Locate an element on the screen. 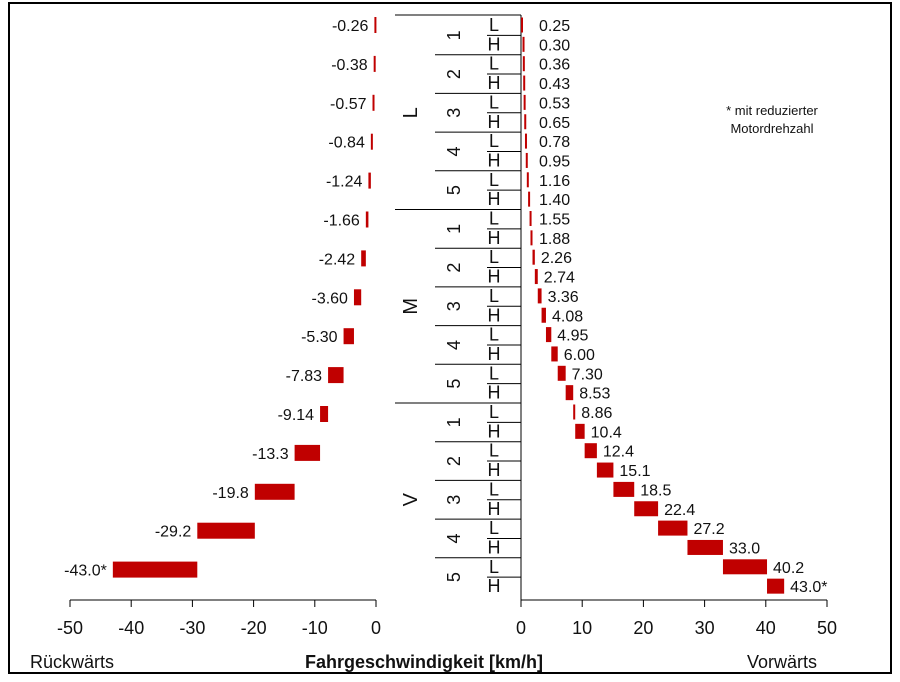 The height and width of the screenshot is (682, 900). forward-tick-label: 50 is located at coordinates (827, 628).